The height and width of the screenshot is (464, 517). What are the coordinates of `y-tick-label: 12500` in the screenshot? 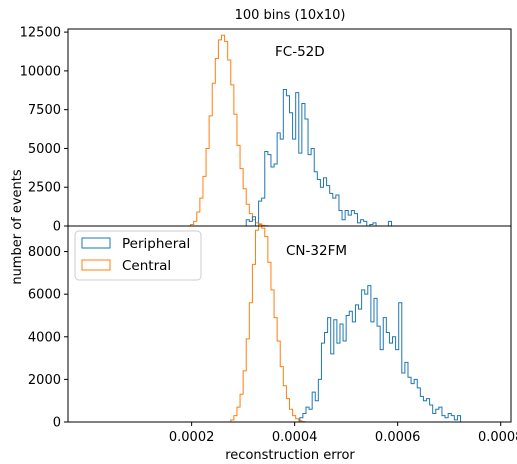 It's located at (40, 33).